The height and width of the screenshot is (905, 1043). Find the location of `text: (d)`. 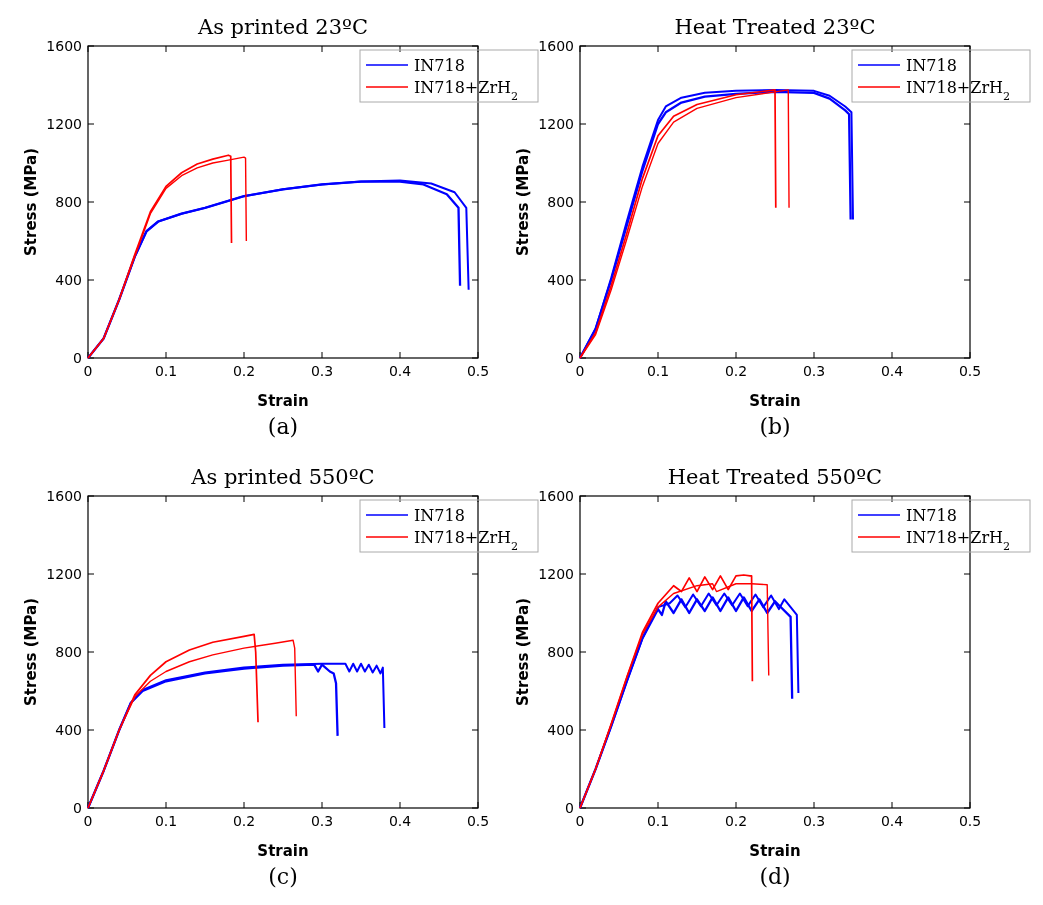

text: (d) is located at coordinates (775, 876).